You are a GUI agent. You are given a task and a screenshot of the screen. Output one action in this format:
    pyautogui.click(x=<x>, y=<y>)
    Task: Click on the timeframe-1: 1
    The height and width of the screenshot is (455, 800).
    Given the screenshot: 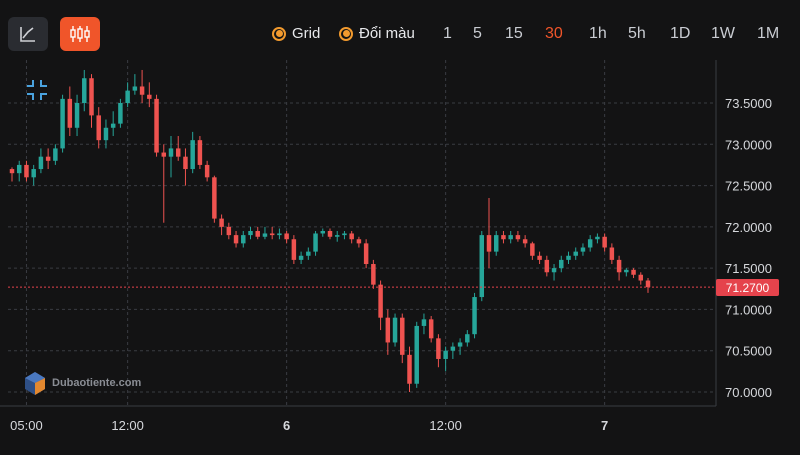 What is the action you would take?
    pyautogui.click(x=447, y=33)
    